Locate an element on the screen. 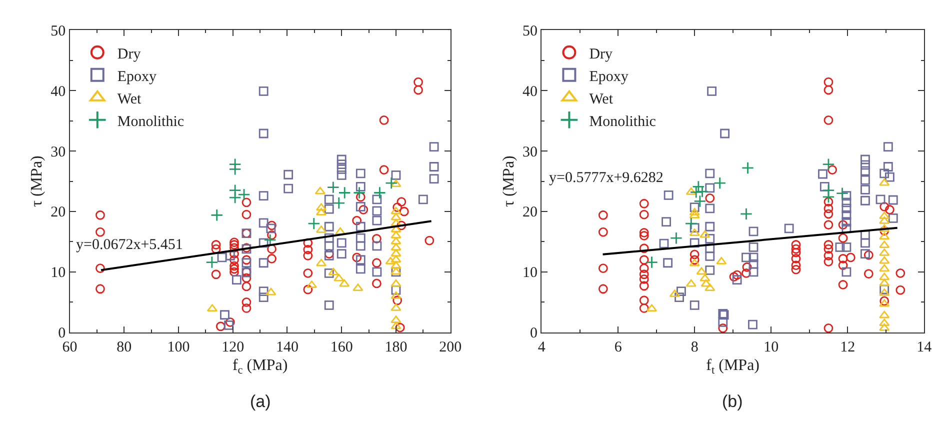 This screenshot has height=430, width=941. y-tick-label: 50 is located at coordinates (530, 31).